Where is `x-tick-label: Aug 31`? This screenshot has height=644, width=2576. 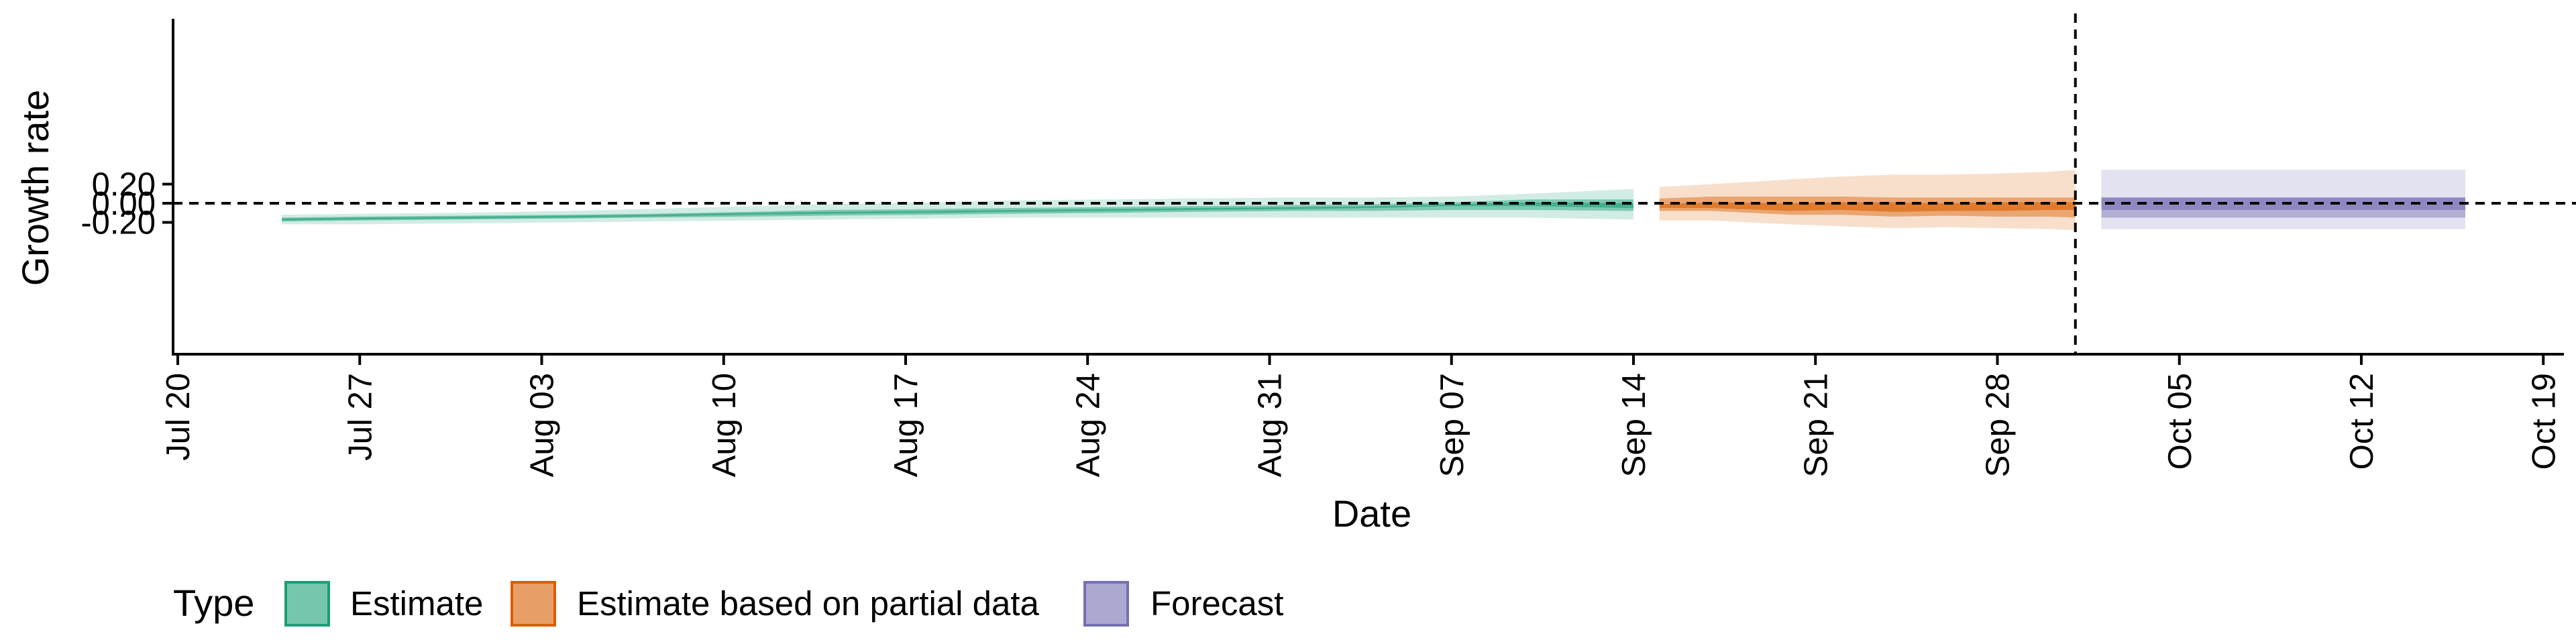
x-tick-label: Aug 31 is located at coordinates (1270, 425).